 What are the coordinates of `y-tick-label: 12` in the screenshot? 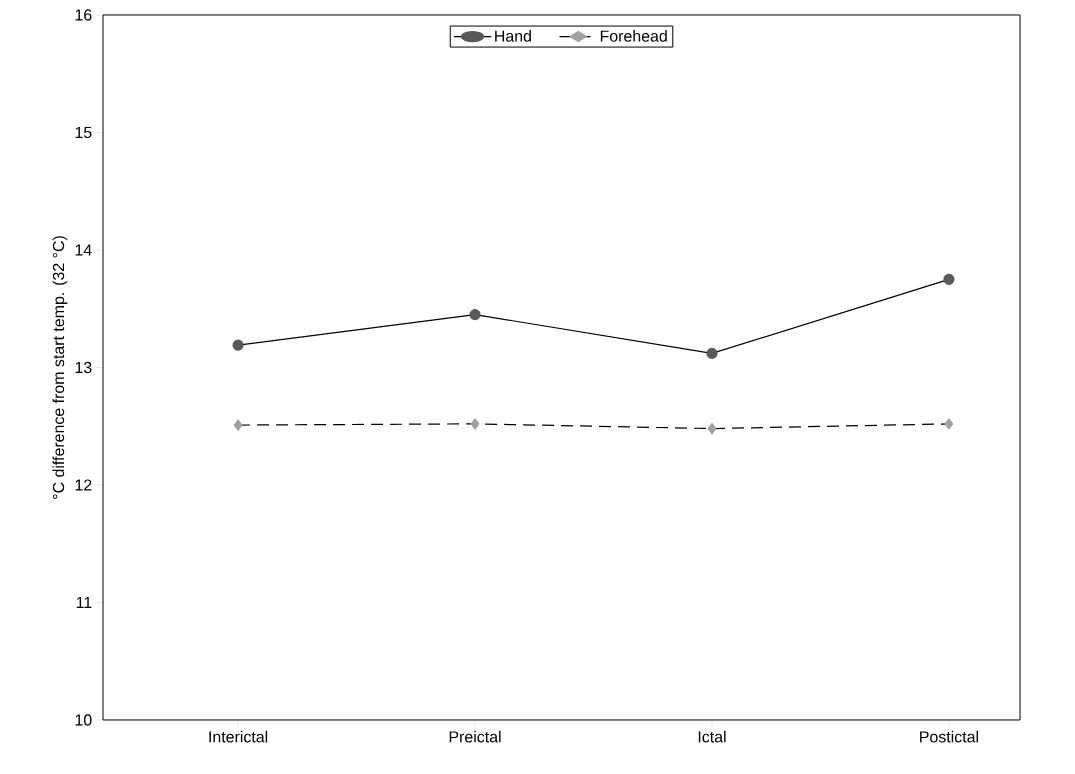 It's located at (83, 485).